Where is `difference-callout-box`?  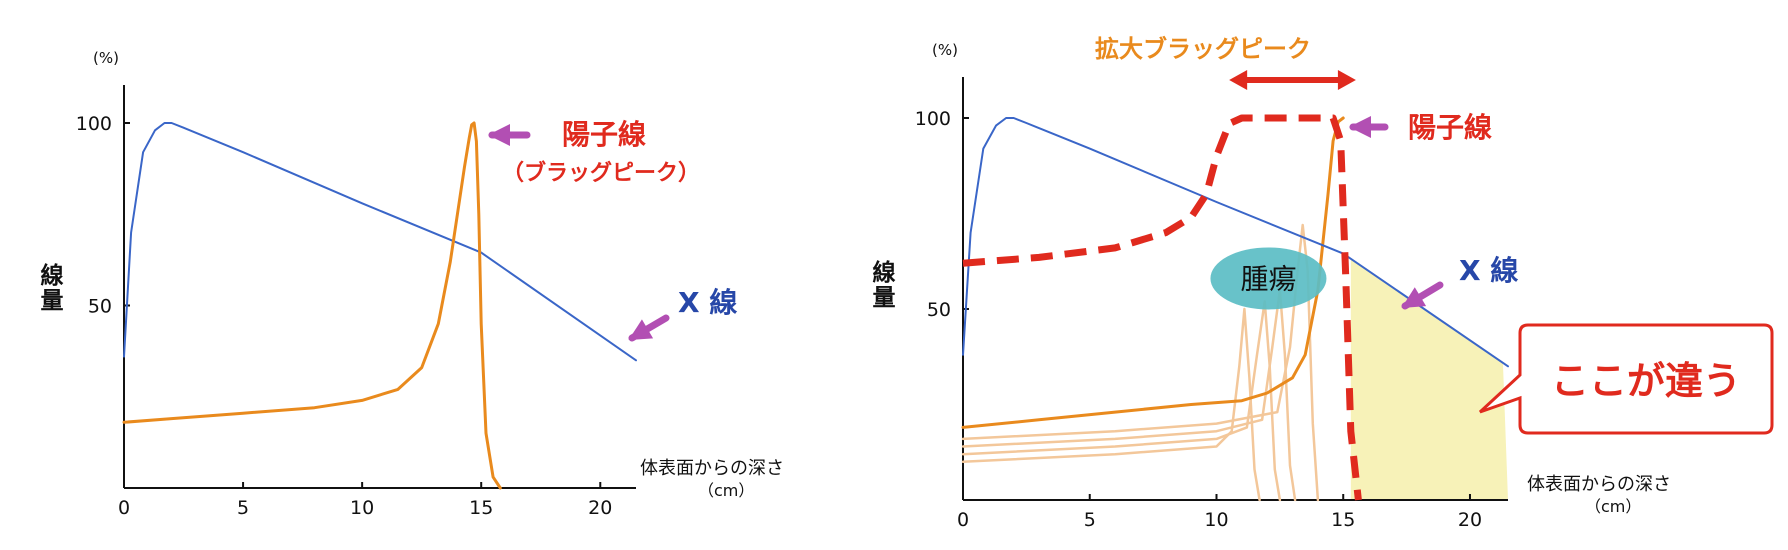 difference-callout-box is located at coordinates (1626, 379).